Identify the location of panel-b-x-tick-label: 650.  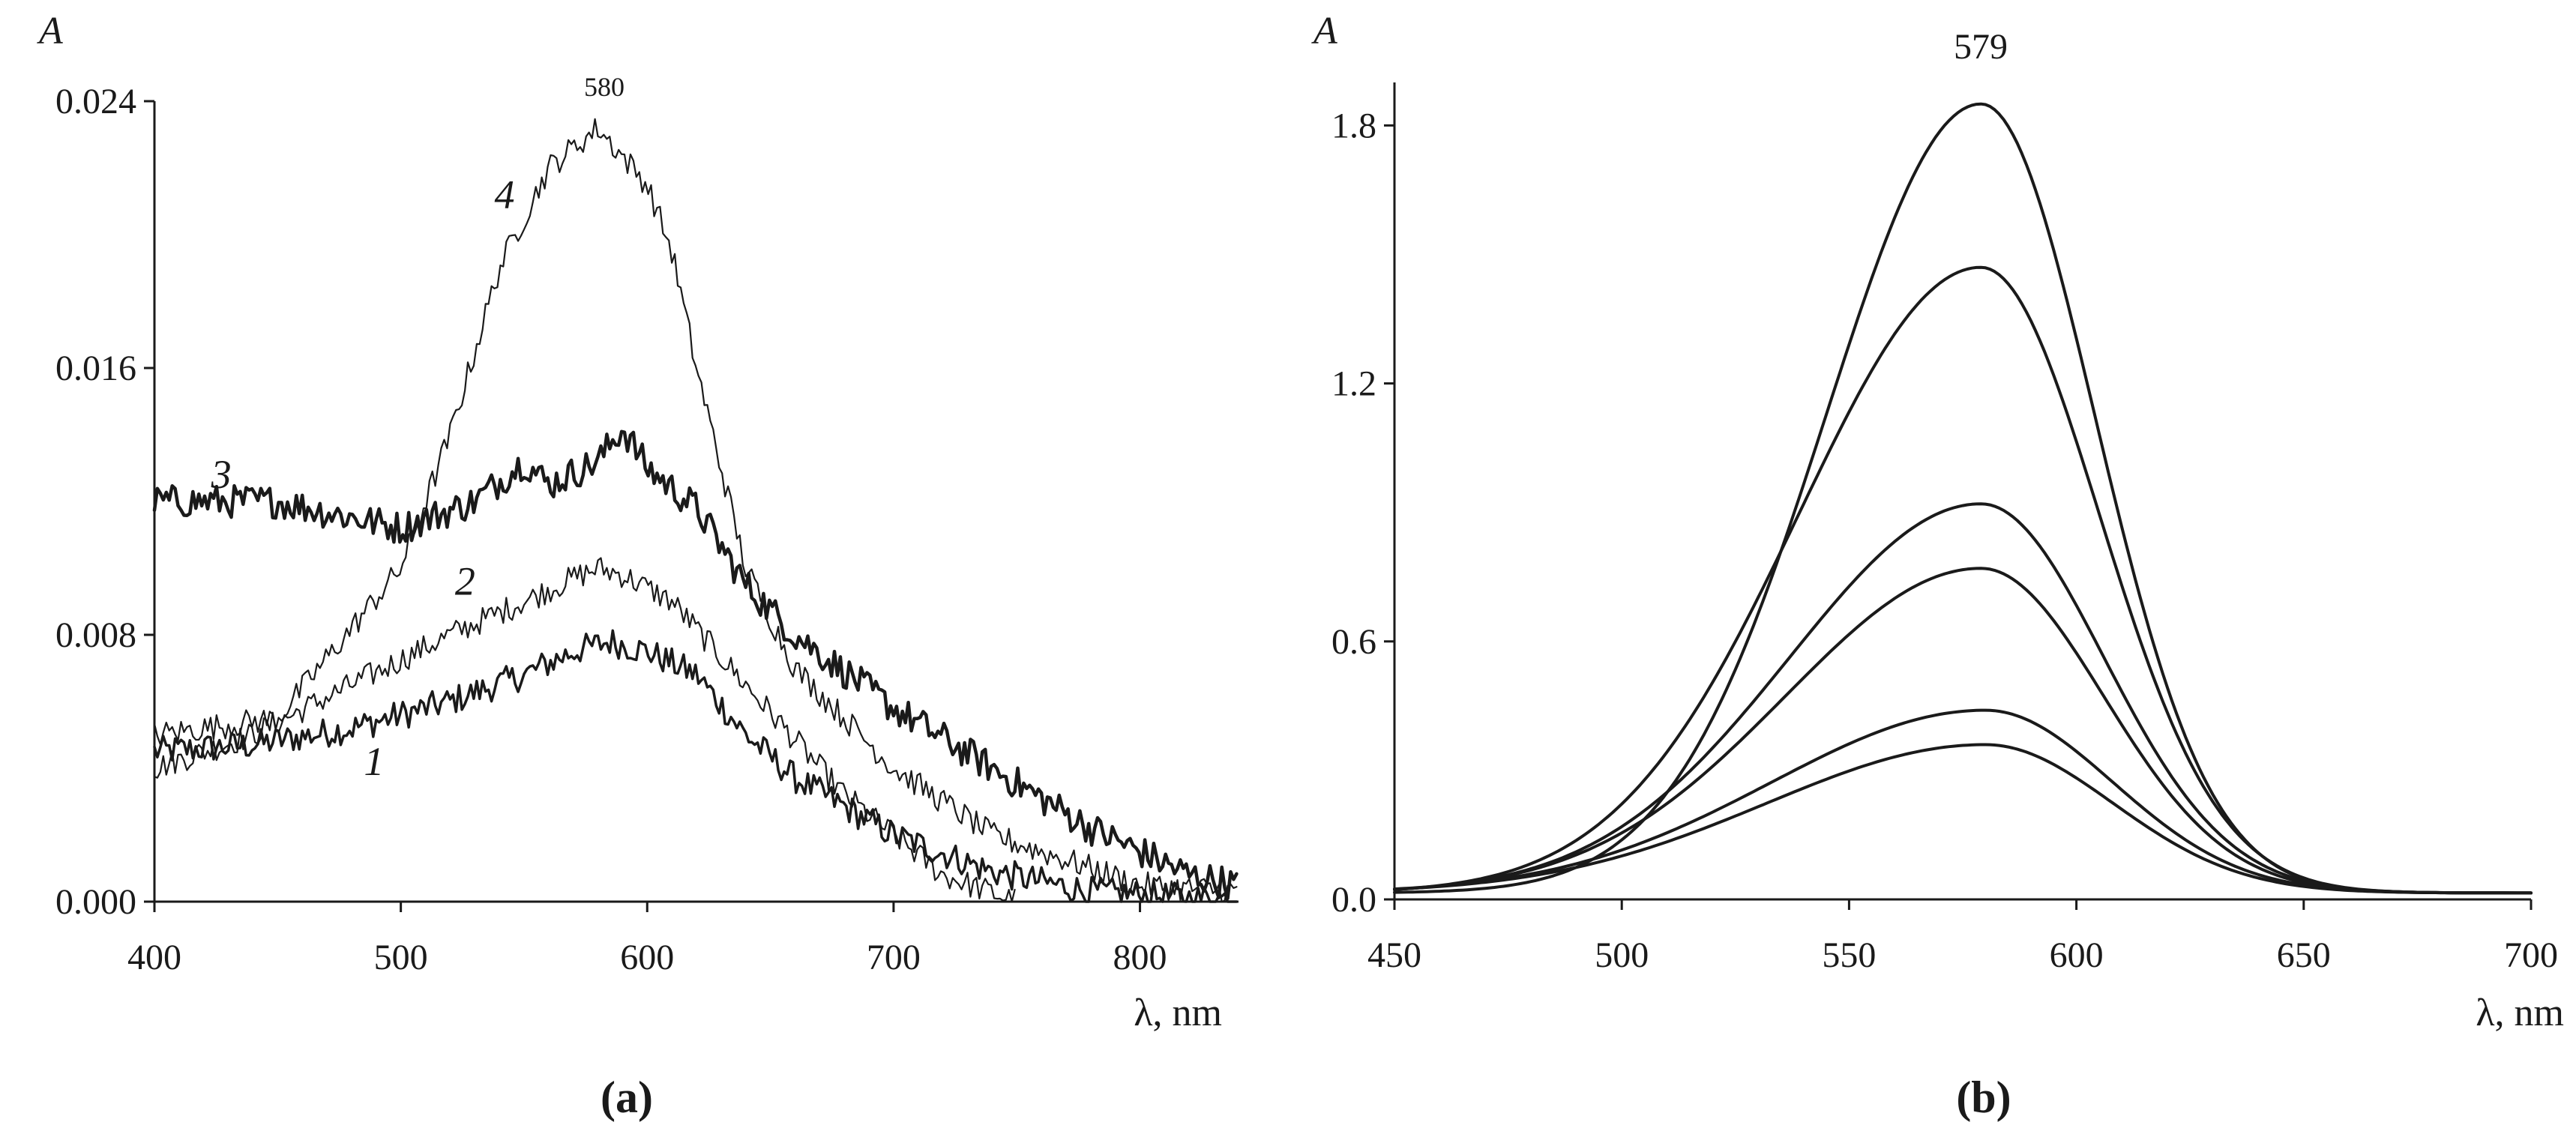
(2304, 955).